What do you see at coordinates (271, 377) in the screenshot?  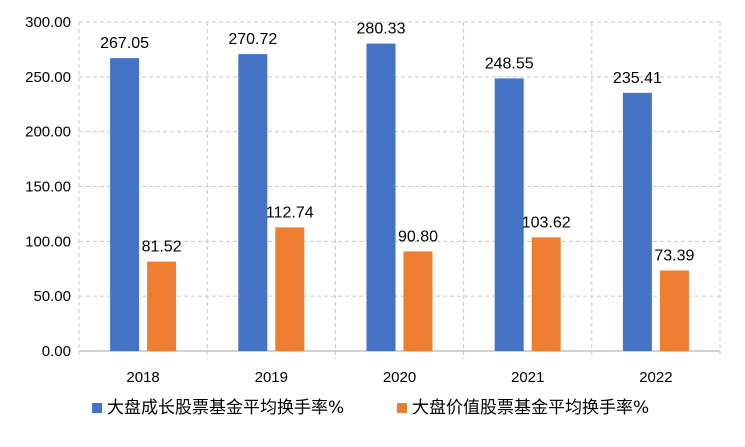 I see `x-tick-label: 2019` at bounding box center [271, 377].